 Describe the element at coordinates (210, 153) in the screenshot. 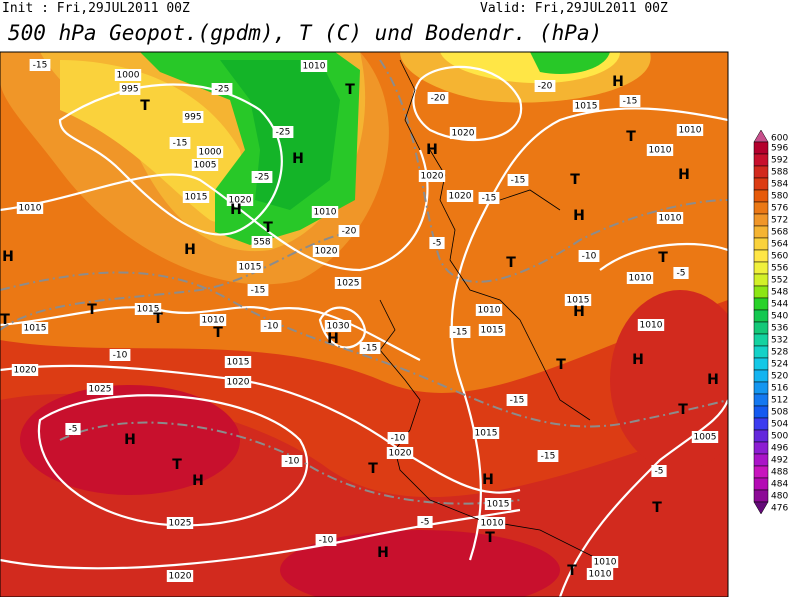

I see `pressure-label: 1000` at that location.